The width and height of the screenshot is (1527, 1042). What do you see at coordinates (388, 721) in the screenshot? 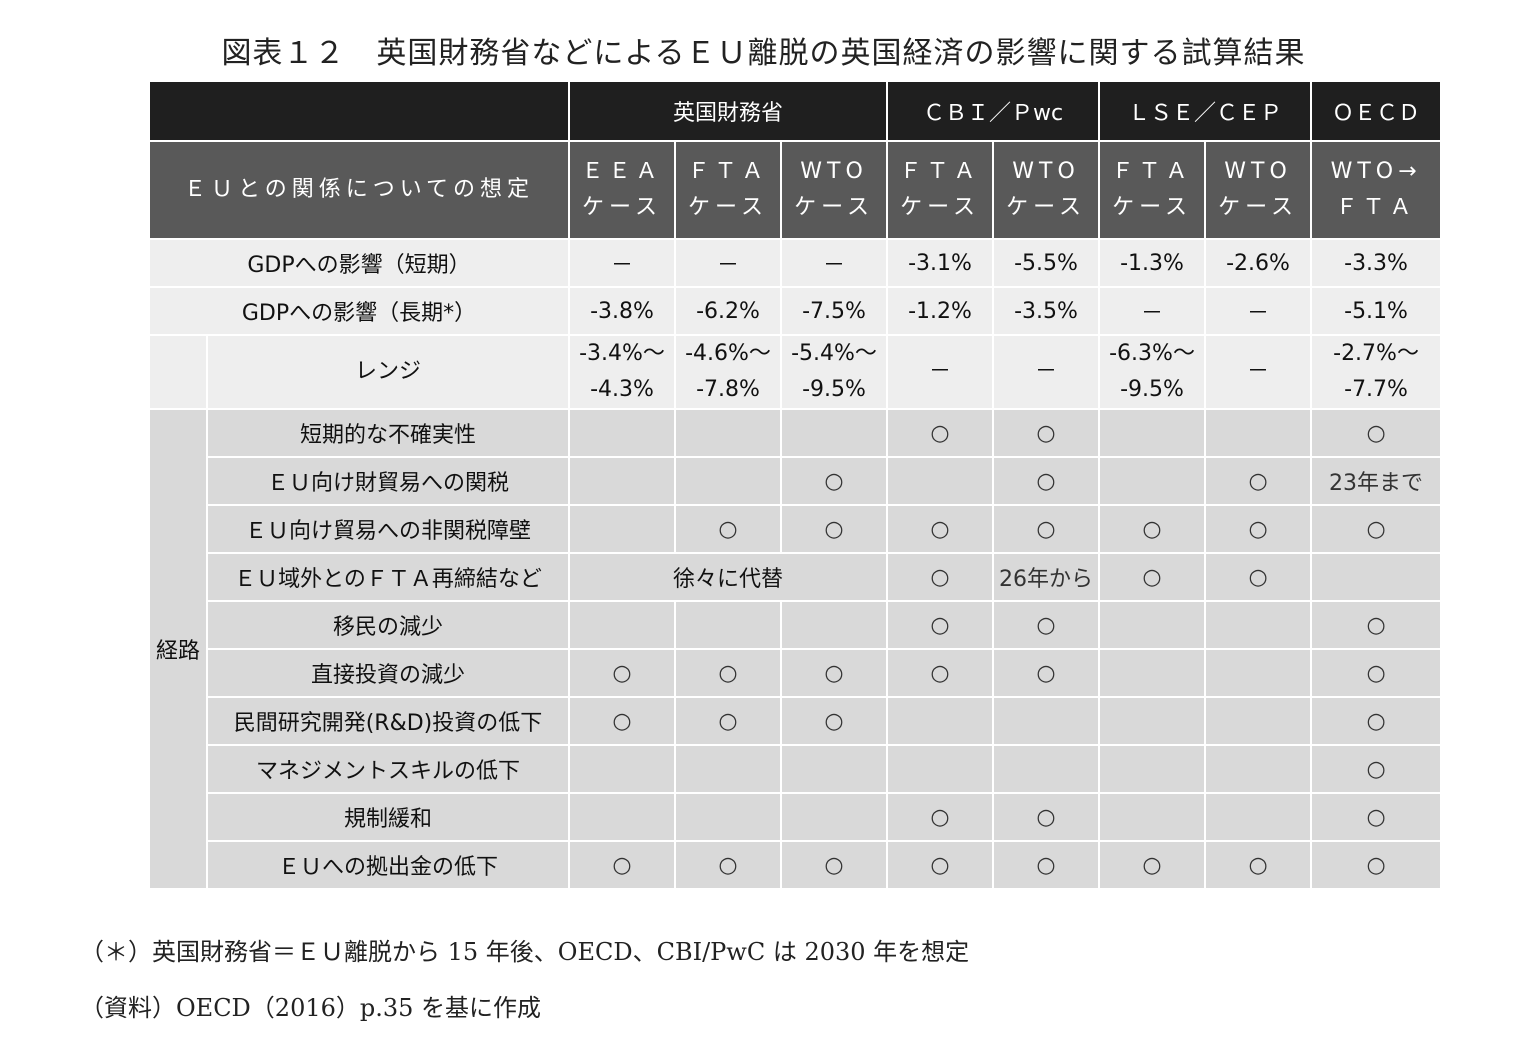
I see `path-label: 民間研究開発(R&D)投資の低下` at bounding box center [388, 721].